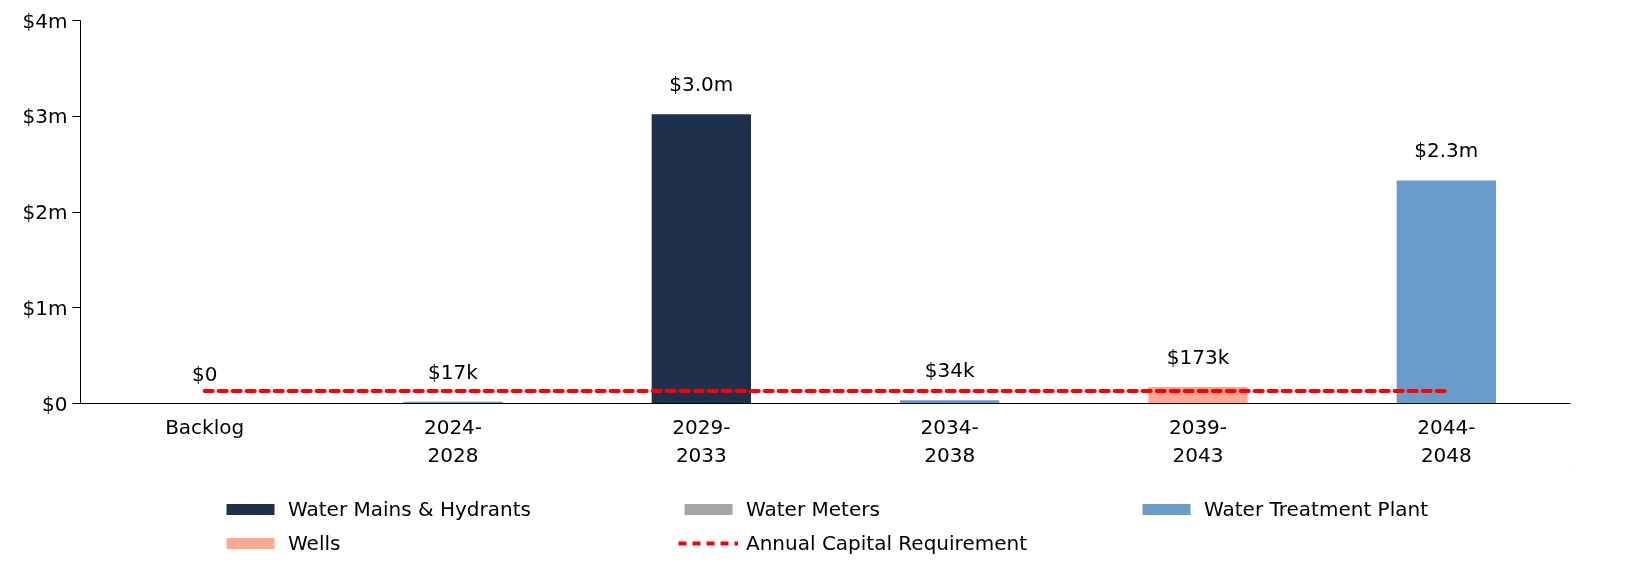 Image resolution: width=1627 pixels, height=567 pixels. I want to click on total-label: $173k, so click(1198, 356).